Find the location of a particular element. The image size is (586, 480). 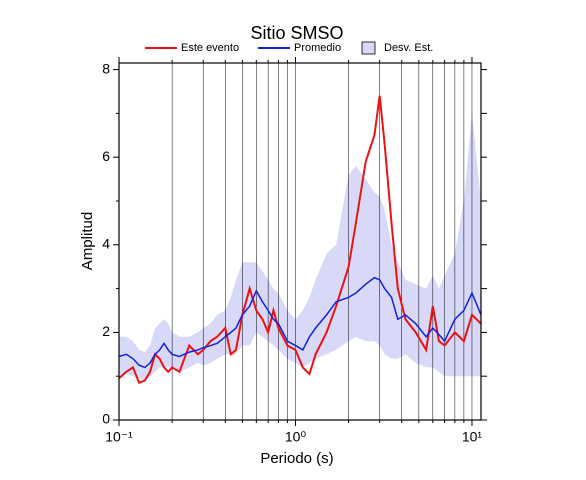

x-axis-label: Periodo (s) is located at coordinates (296, 458).